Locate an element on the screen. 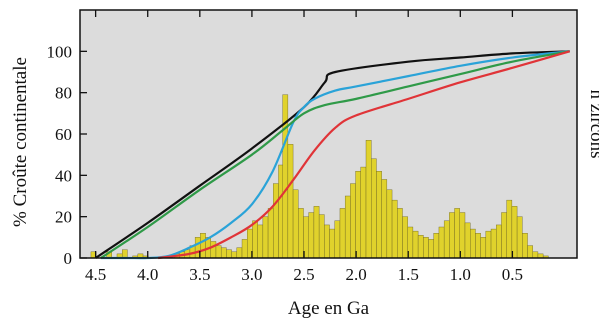  x-tick-label: 2.5 is located at coordinates (303, 274).